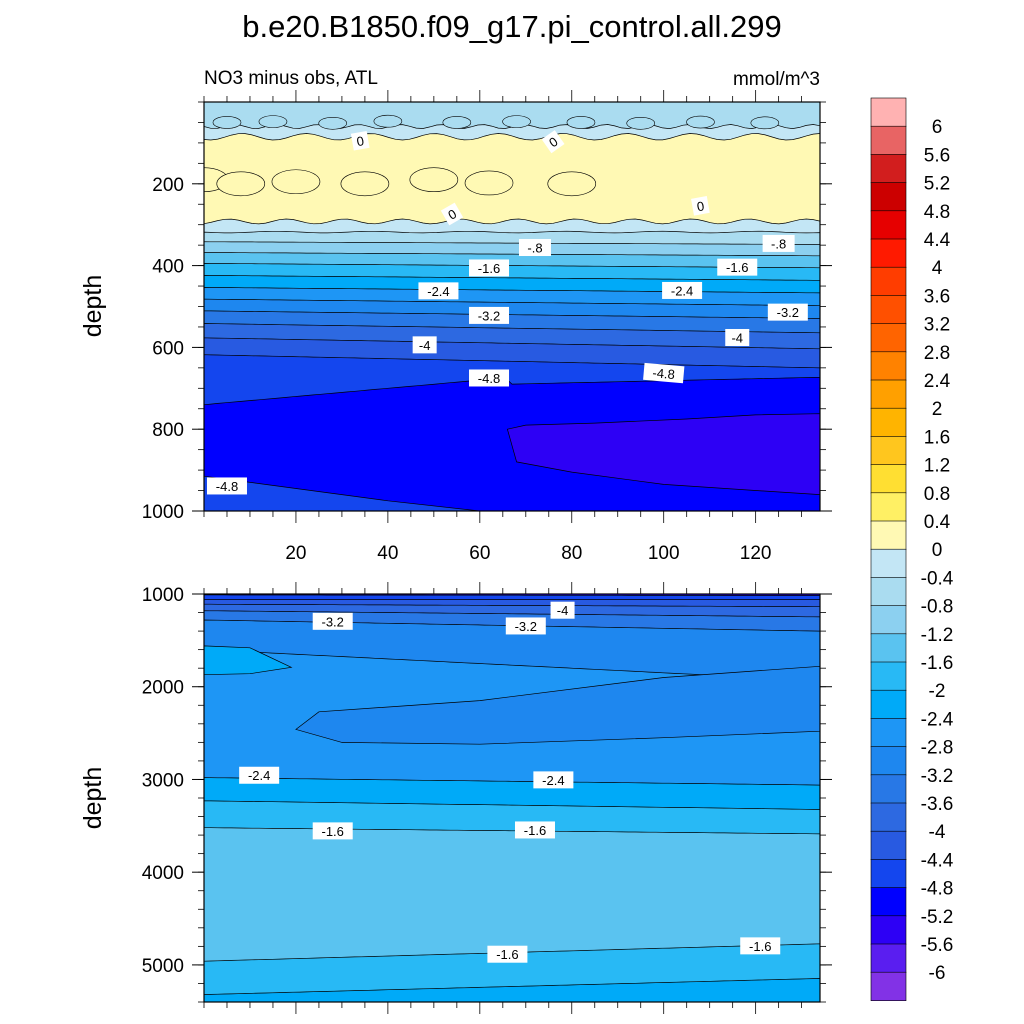 The width and height of the screenshot is (1024, 1024). What do you see at coordinates (937, 381) in the screenshot?
I see `colorbar-label: 2.4` at bounding box center [937, 381].